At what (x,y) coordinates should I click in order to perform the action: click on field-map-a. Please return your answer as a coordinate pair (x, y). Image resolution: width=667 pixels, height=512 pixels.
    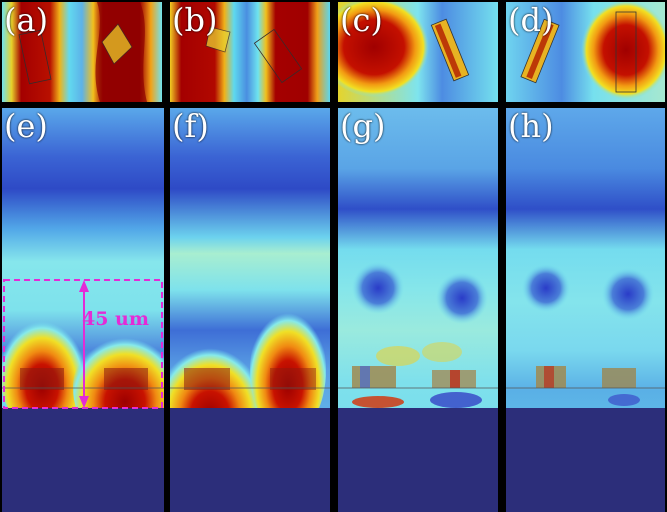
    Looking at the image, I should click on (82, 52).